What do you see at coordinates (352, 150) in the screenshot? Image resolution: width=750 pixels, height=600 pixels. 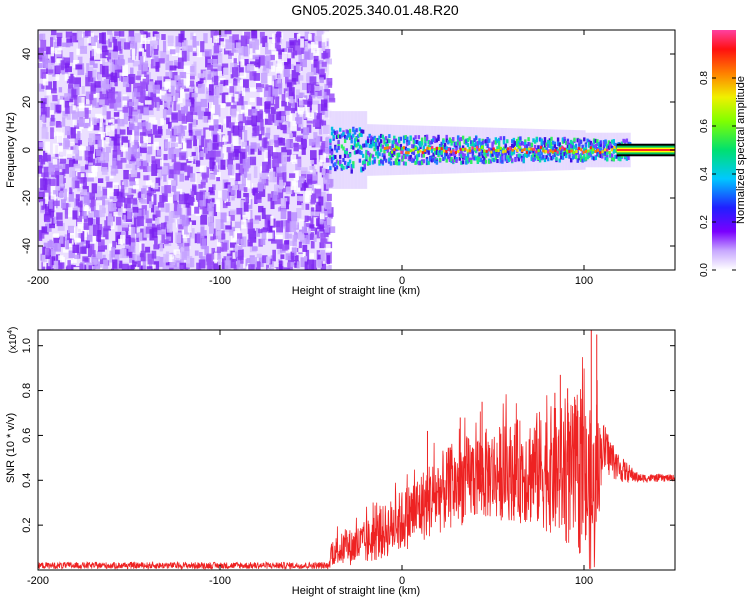 I see `signal-halo` at bounding box center [352, 150].